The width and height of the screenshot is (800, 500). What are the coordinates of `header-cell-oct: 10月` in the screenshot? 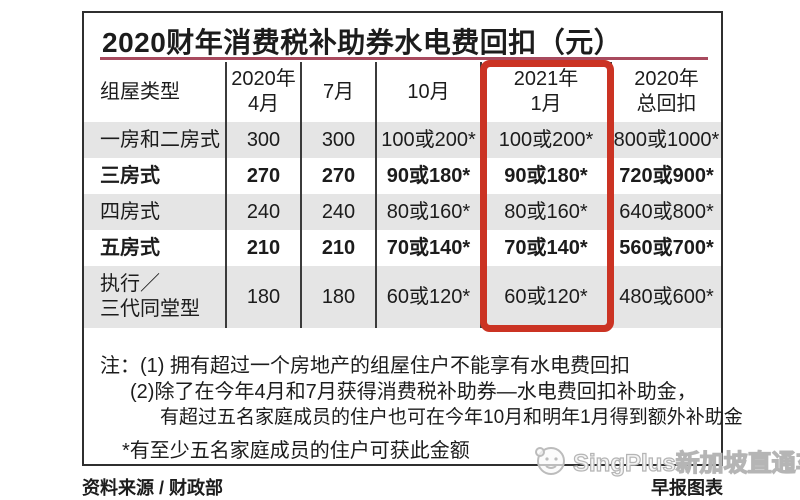 It's located at (427, 92).